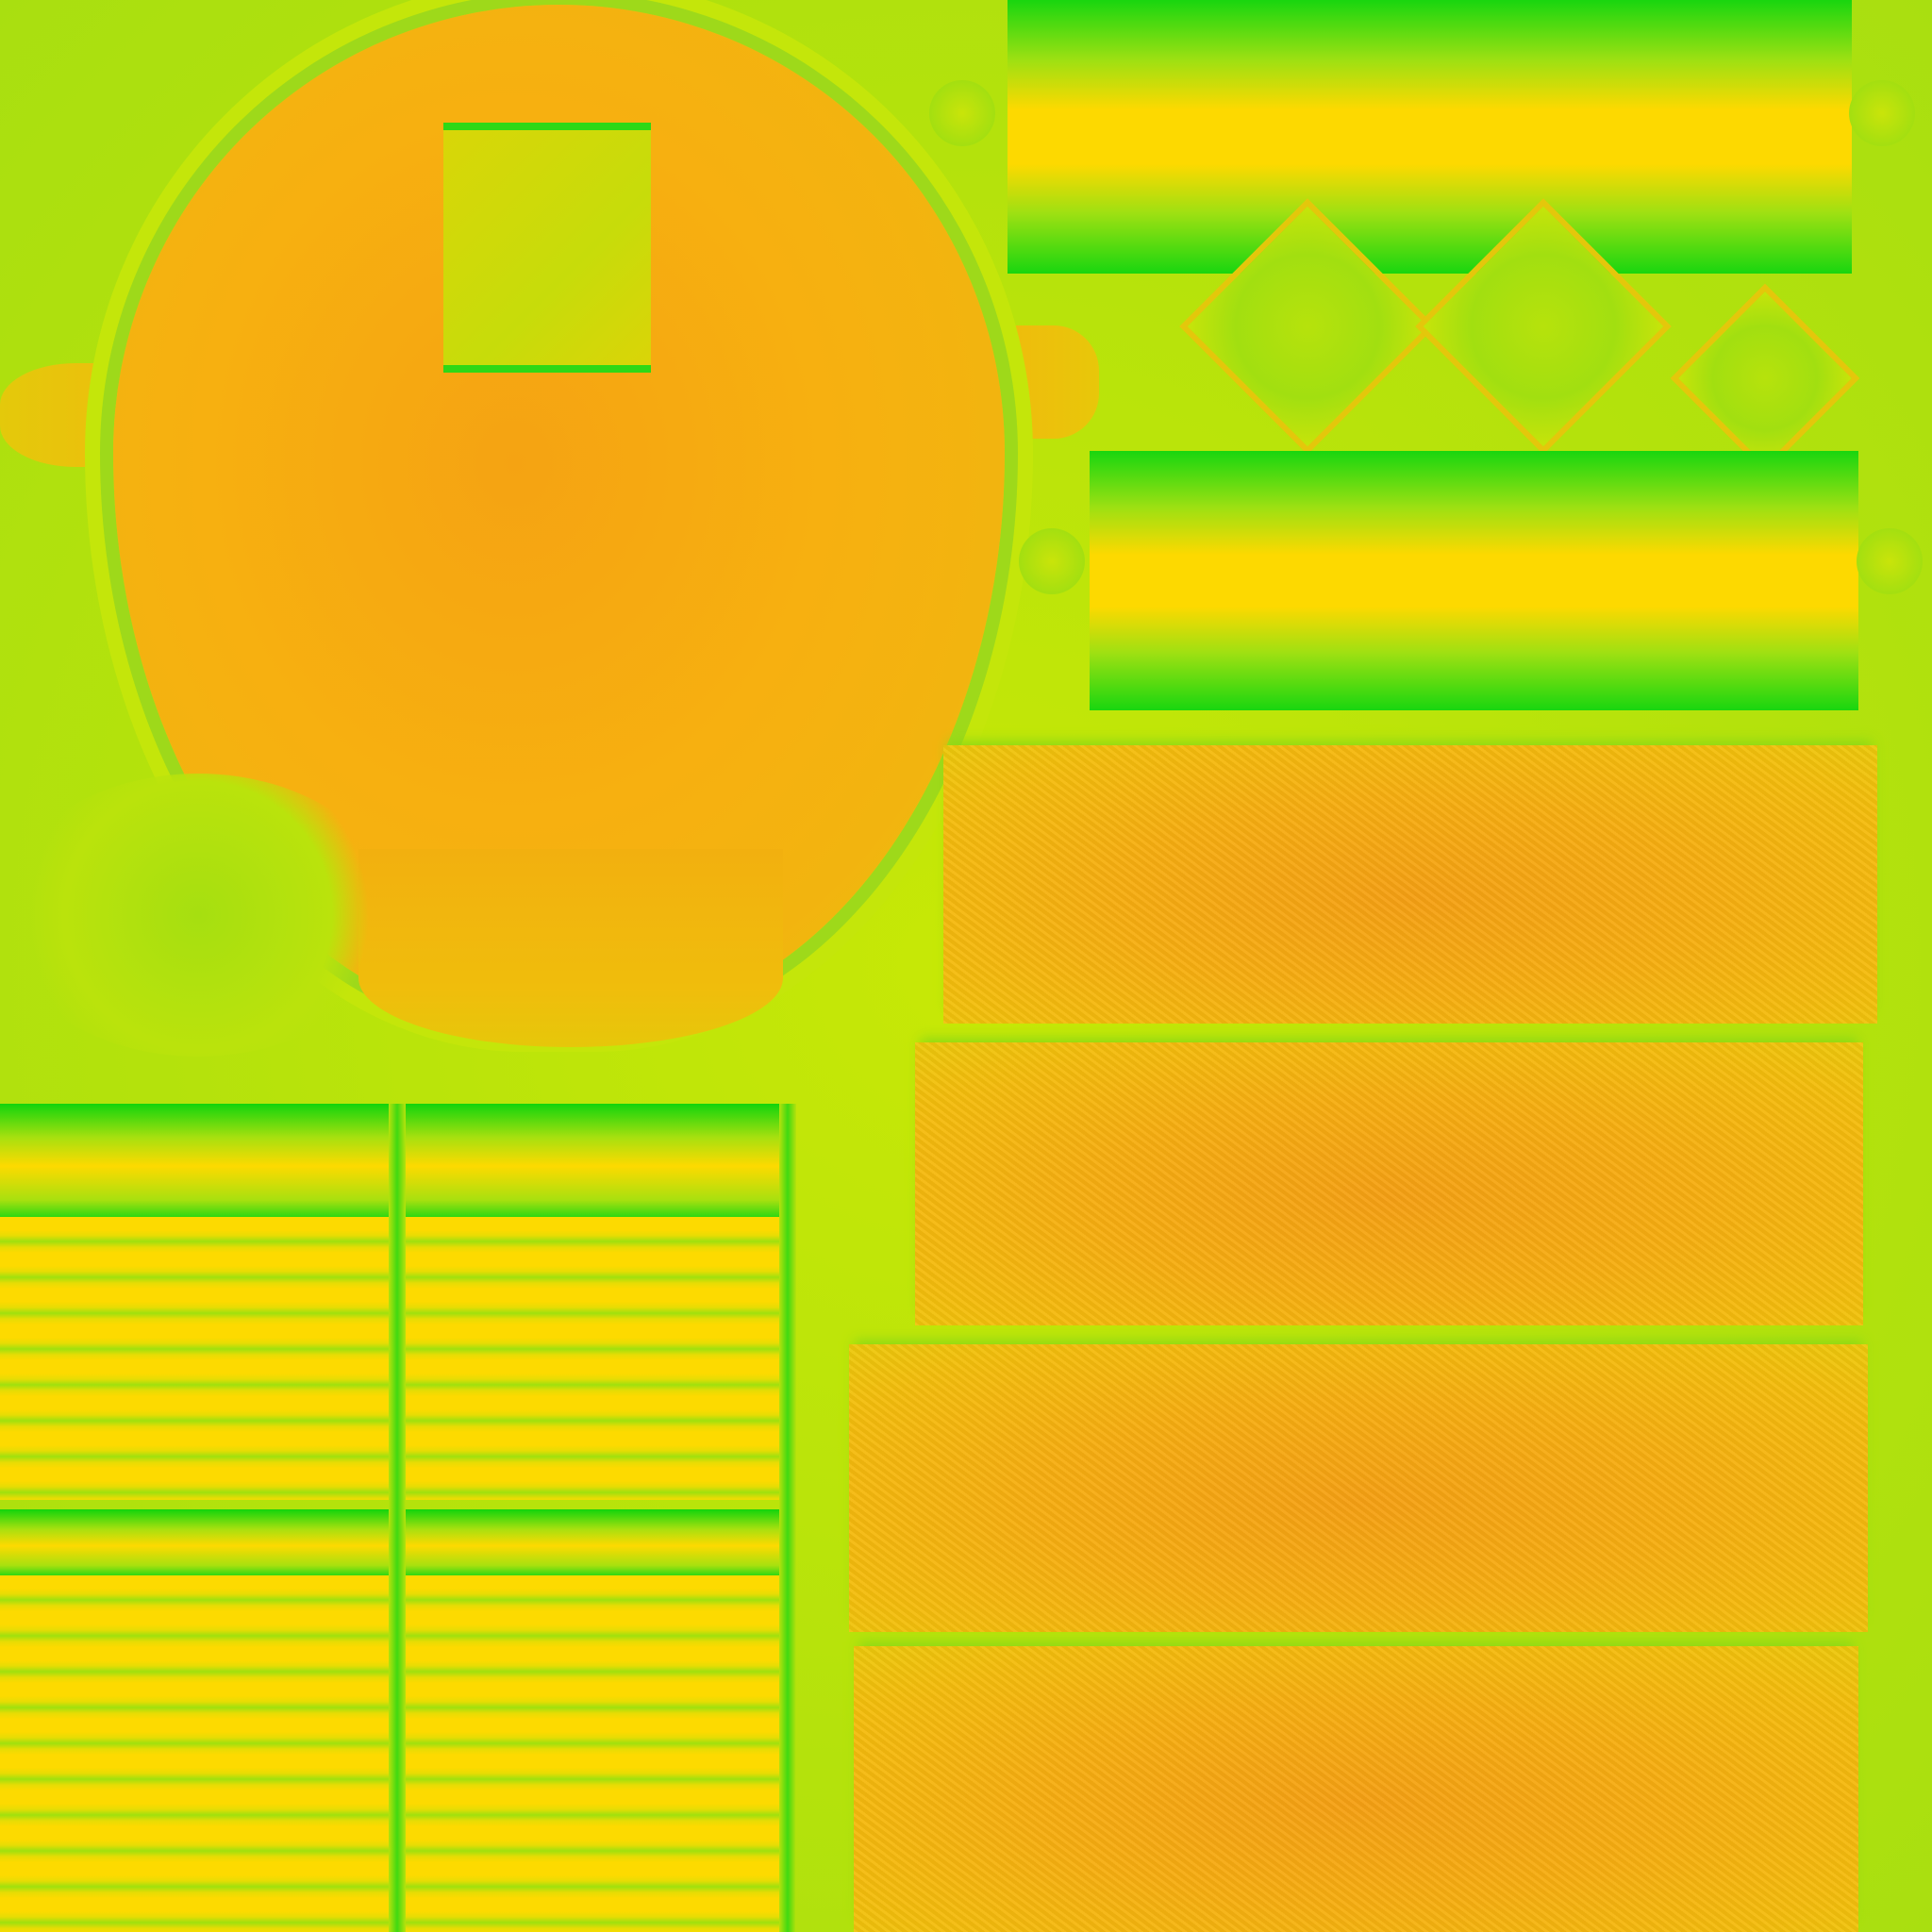  Describe the element at coordinates (198, 915) in the screenshot. I see `filler-patch` at that location.